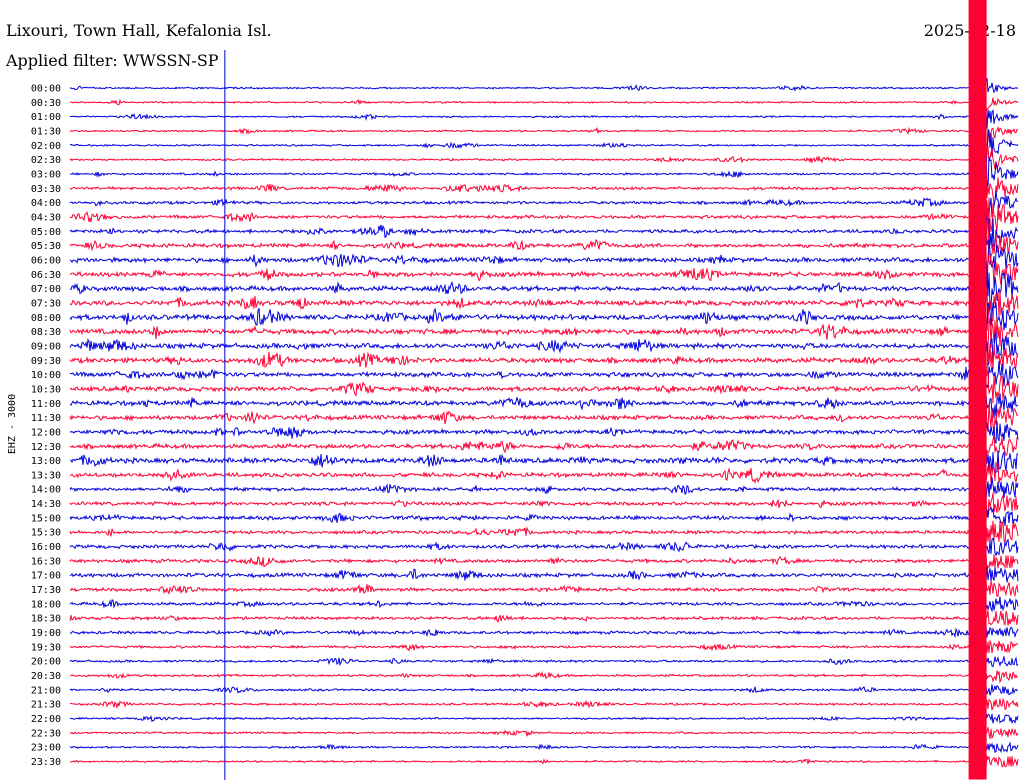  Describe the element at coordinates (46, 690) in the screenshot. I see `row-time-label: 21:00` at that location.